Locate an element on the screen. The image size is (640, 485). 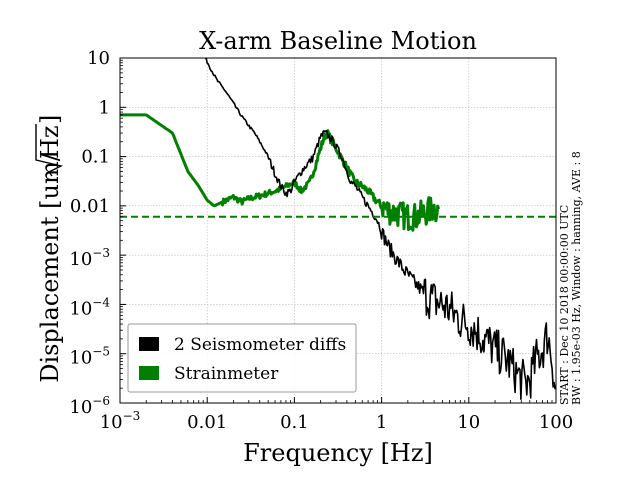
y-axis-label-main: Displacement [um/ is located at coordinates (50, 267).